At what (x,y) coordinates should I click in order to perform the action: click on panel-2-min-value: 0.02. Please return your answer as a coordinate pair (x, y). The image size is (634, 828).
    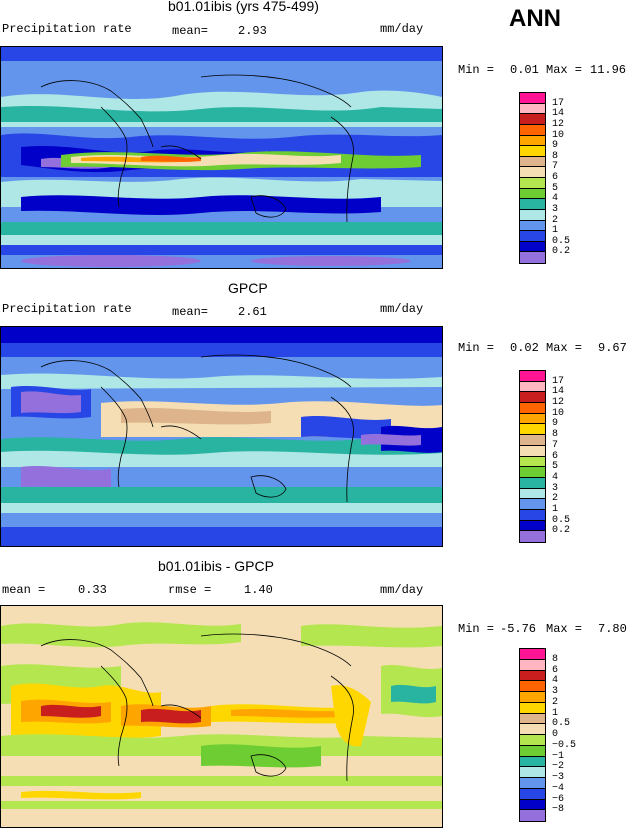
    Looking at the image, I should click on (524, 348).